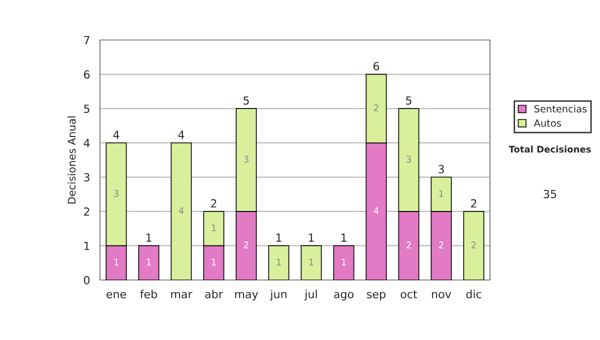  I want to click on x-tick-label: mar, so click(181, 295).